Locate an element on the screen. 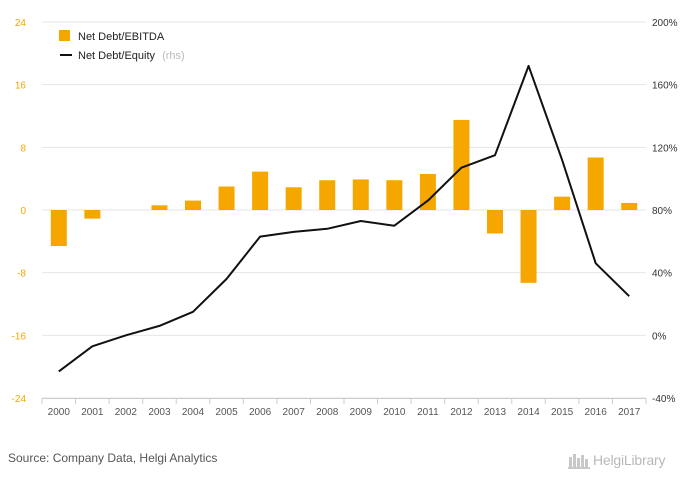  left-tick-label: 24 is located at coordinates (21, 23).